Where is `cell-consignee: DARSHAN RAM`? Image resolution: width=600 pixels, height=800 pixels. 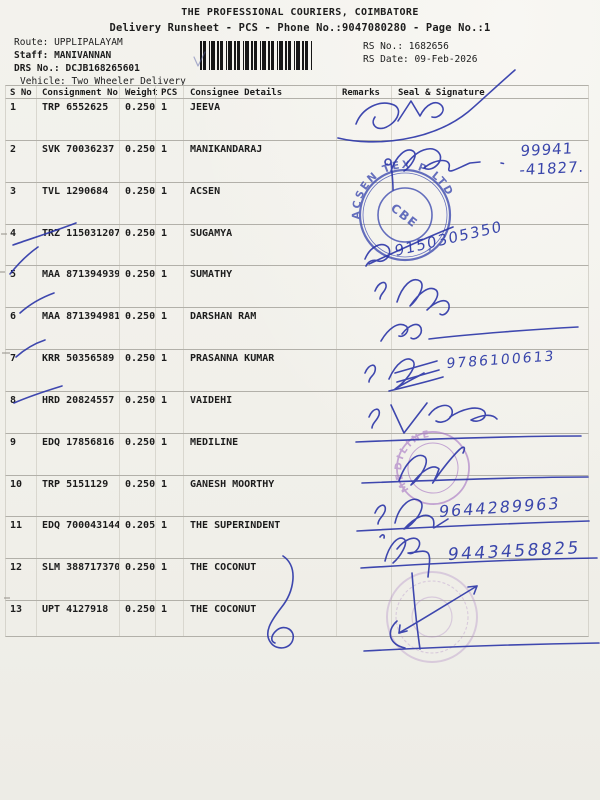 cell-consignee: DARSHAN RAM is located at coordinates (259, 329).